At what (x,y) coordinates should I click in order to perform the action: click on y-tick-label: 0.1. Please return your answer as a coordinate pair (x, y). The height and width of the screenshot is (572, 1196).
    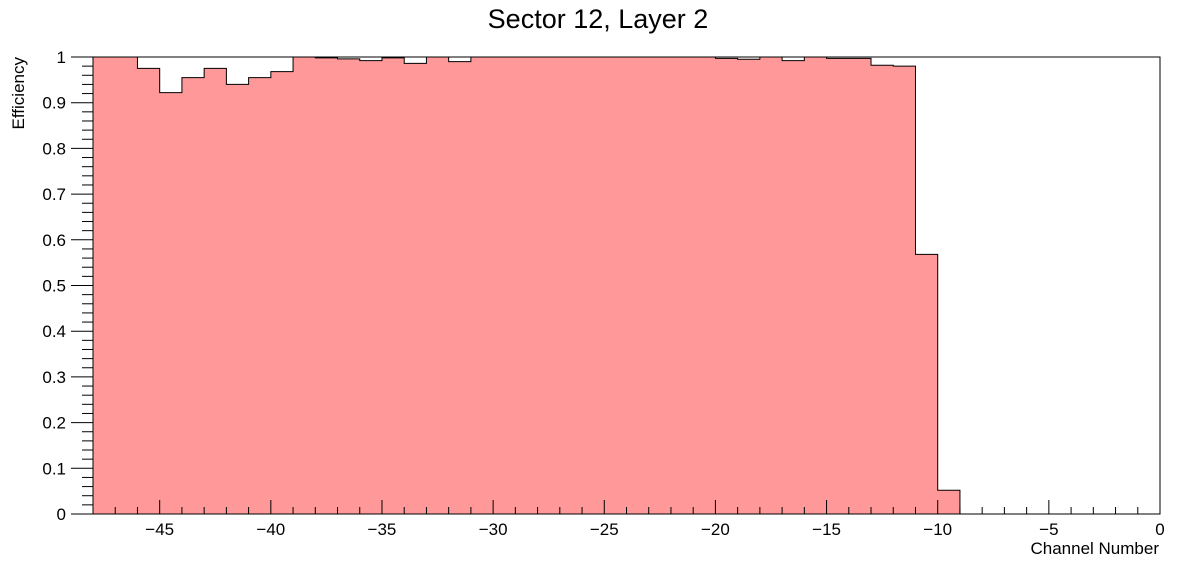
    Looking at the image, I should click on (54, 468).